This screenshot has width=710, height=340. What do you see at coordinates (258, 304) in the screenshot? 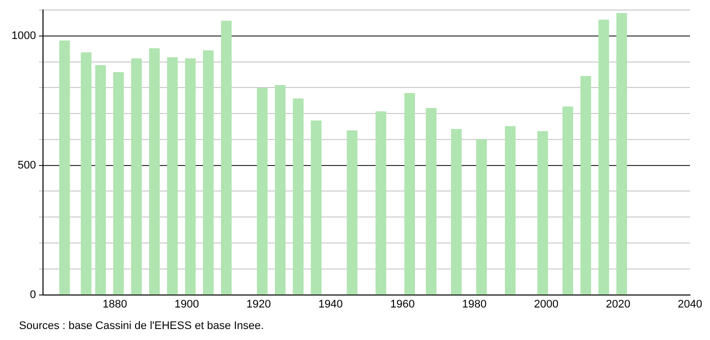
I see `x-tick-label: 1920` at bounding box center [258, 304].